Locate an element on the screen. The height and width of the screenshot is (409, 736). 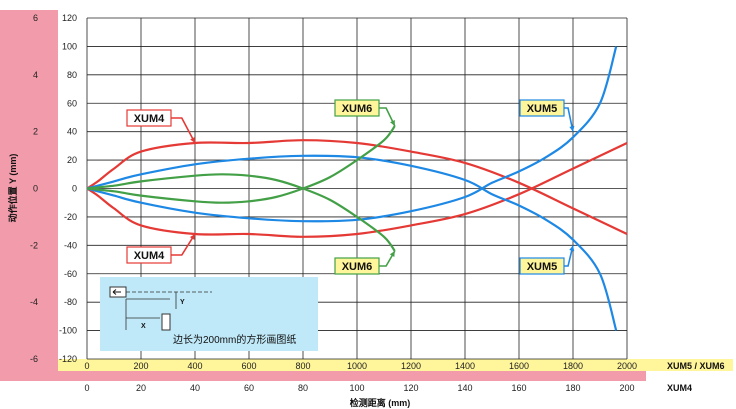
y-tick-label: 20 is located at coordinates (72, 160).